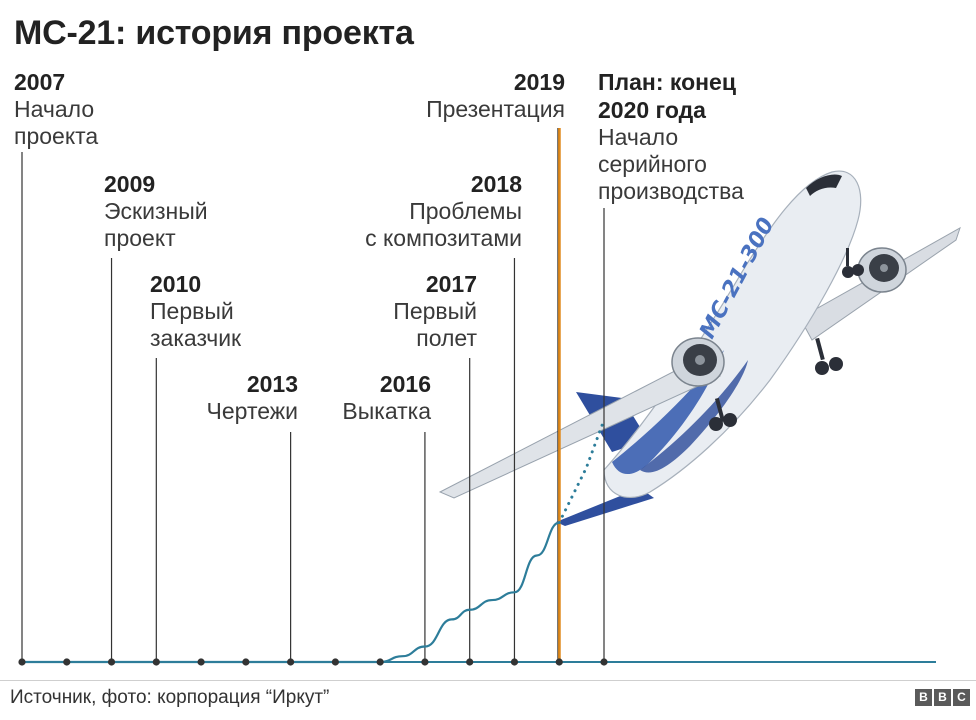 The height and width of the screenshot is (720, 976). I want to click on axis-dot-2016, so click(425, 662).